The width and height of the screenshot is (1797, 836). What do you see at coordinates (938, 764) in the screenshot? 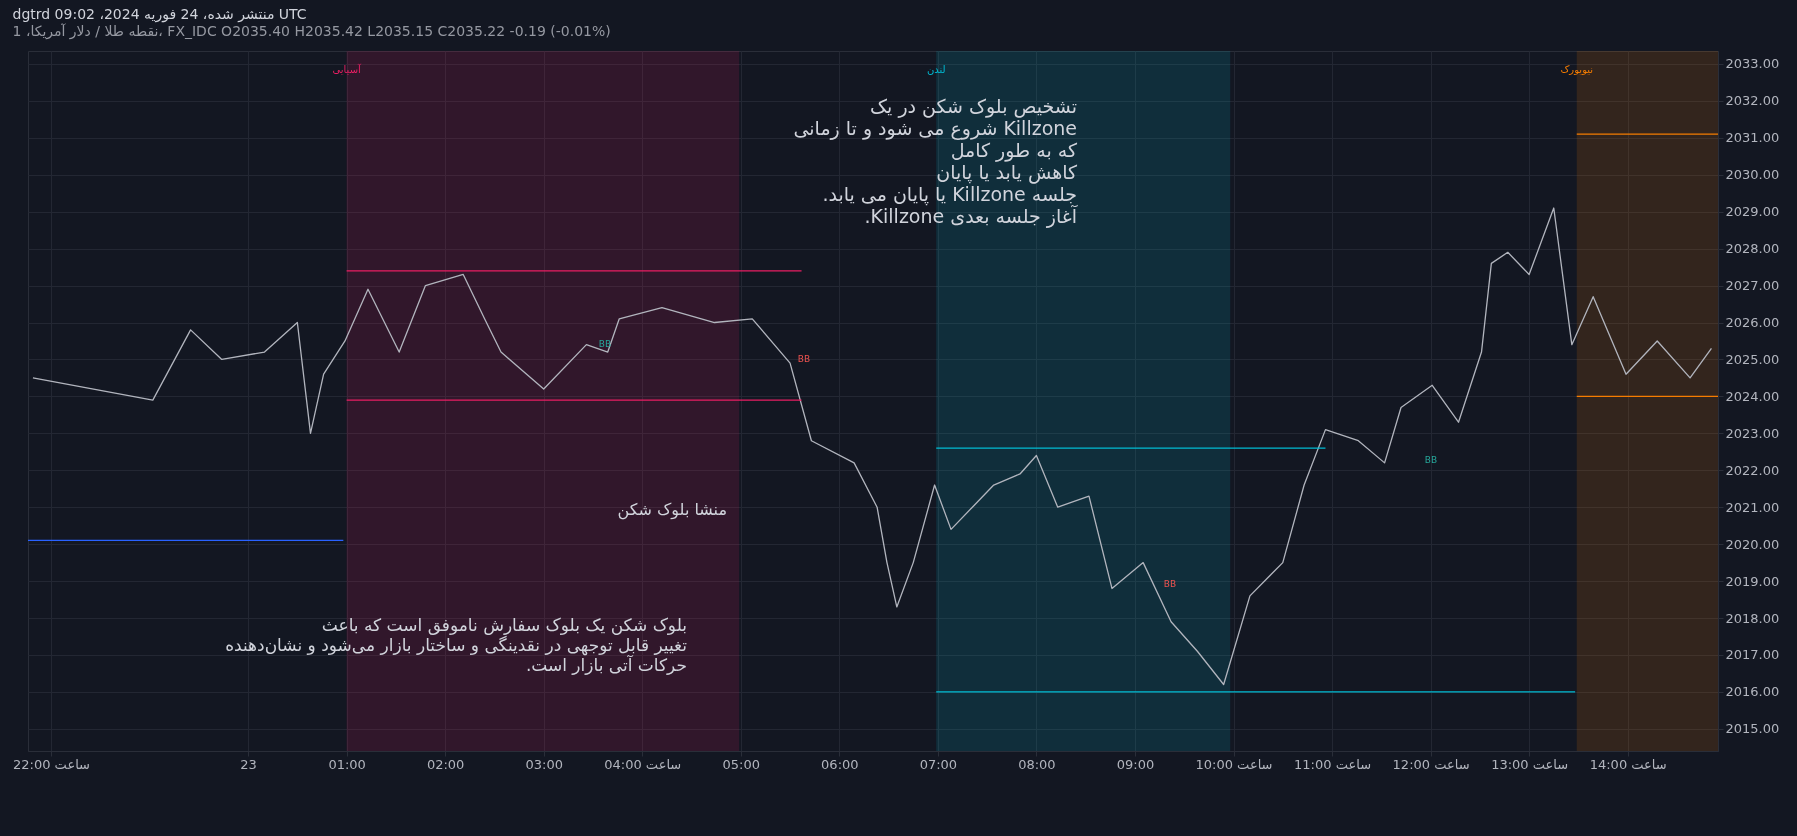
I see `x-tick-label: 07:00` at bounding box center [938, 764].